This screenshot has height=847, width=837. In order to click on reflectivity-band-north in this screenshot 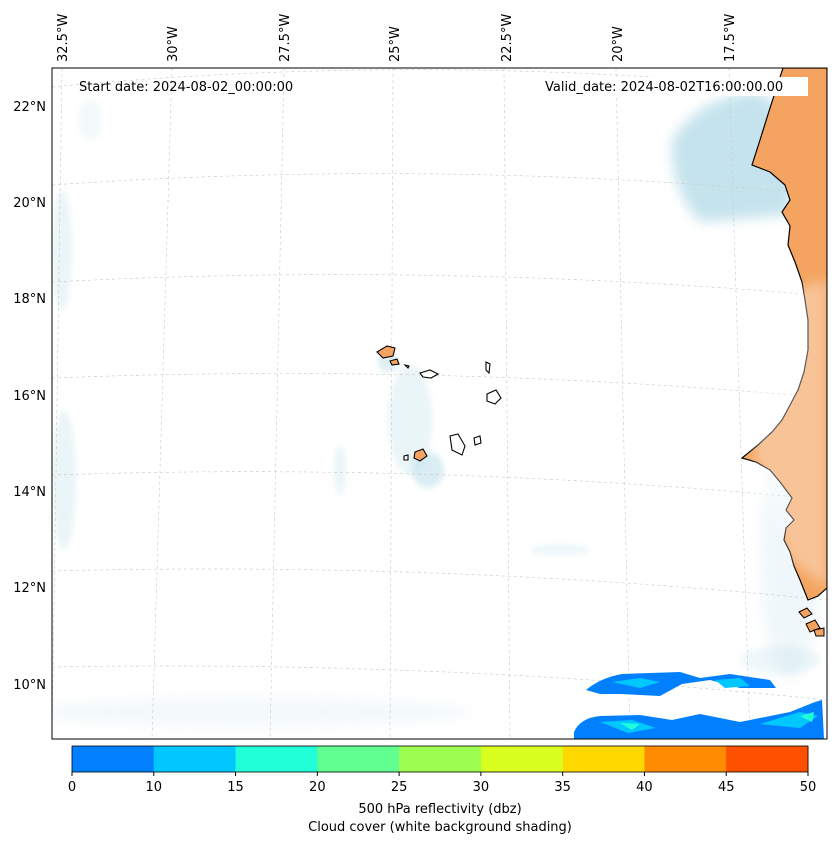, I will do `click(681, 684)`.